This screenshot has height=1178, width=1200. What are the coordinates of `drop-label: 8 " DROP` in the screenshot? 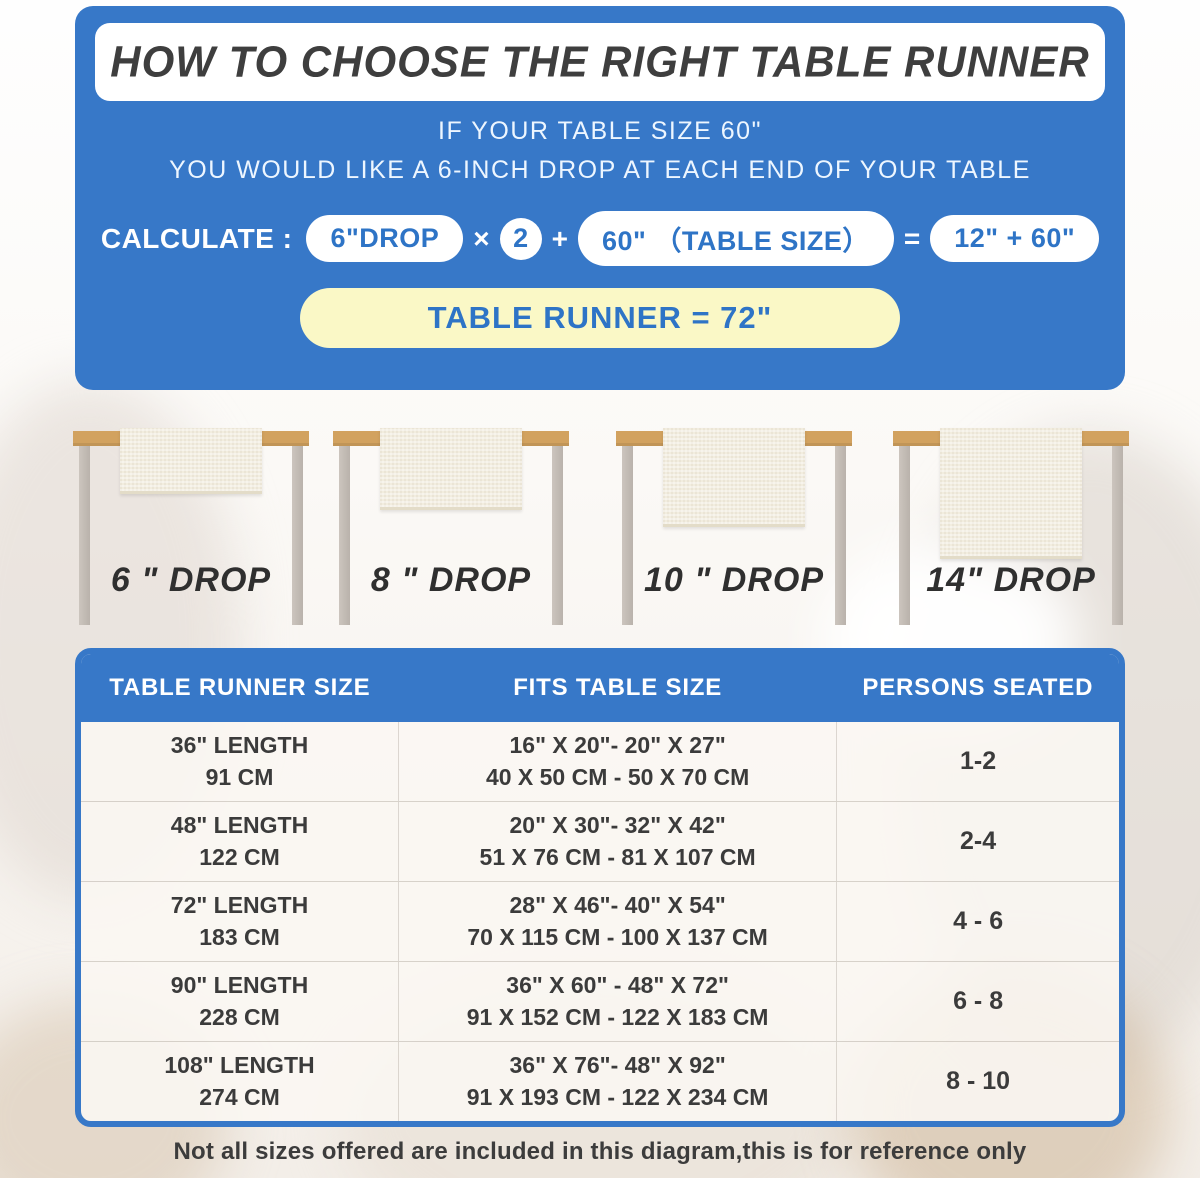 It's located at (451, 580).